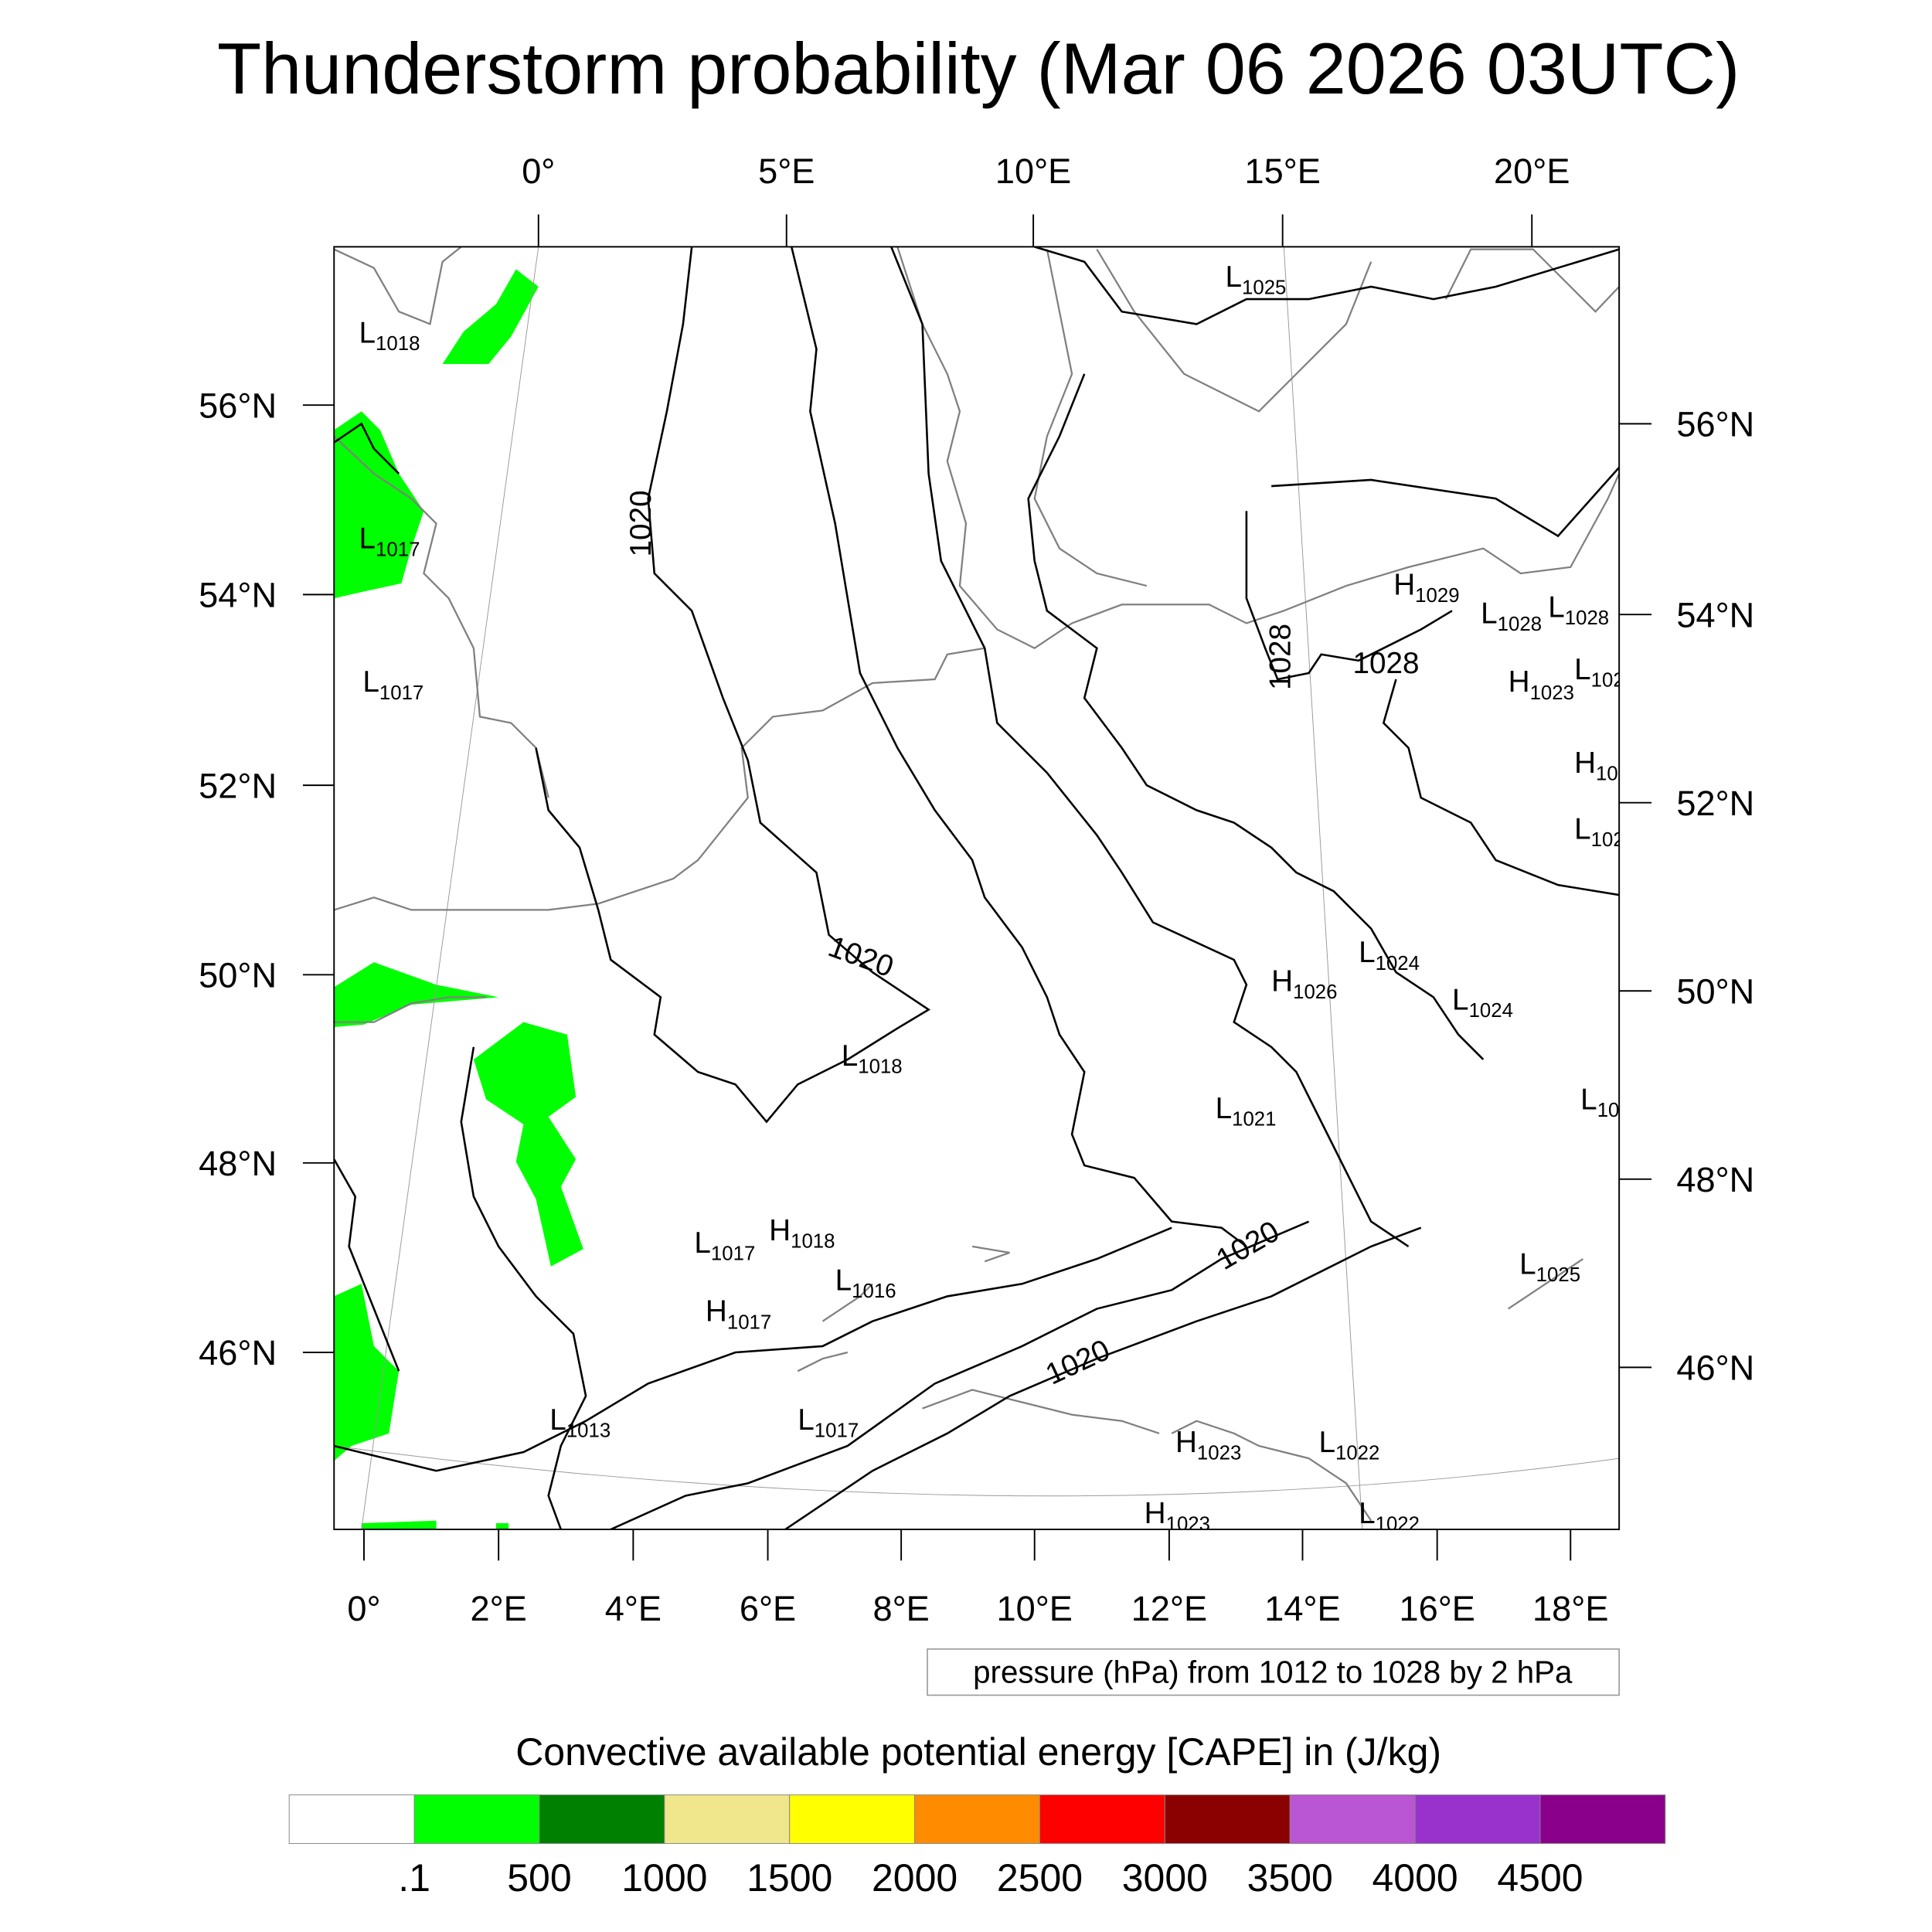 The image size is (1932, 1932). What do you see at coordinates (1033, 171) in the screenshot?
I see `top-lon-label: 10°E` at bounding box center [1033, 171].